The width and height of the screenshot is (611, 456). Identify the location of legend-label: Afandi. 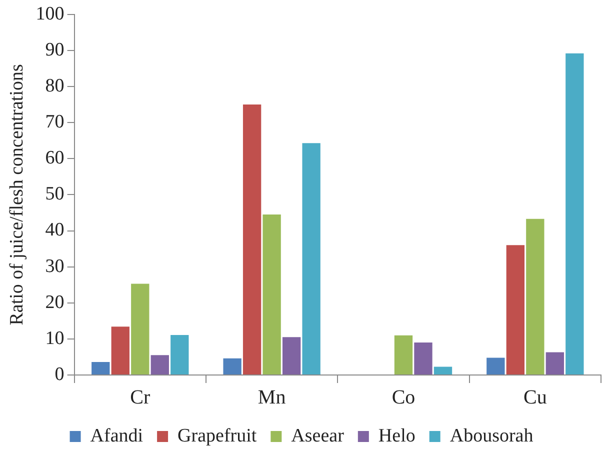
(117, 435).